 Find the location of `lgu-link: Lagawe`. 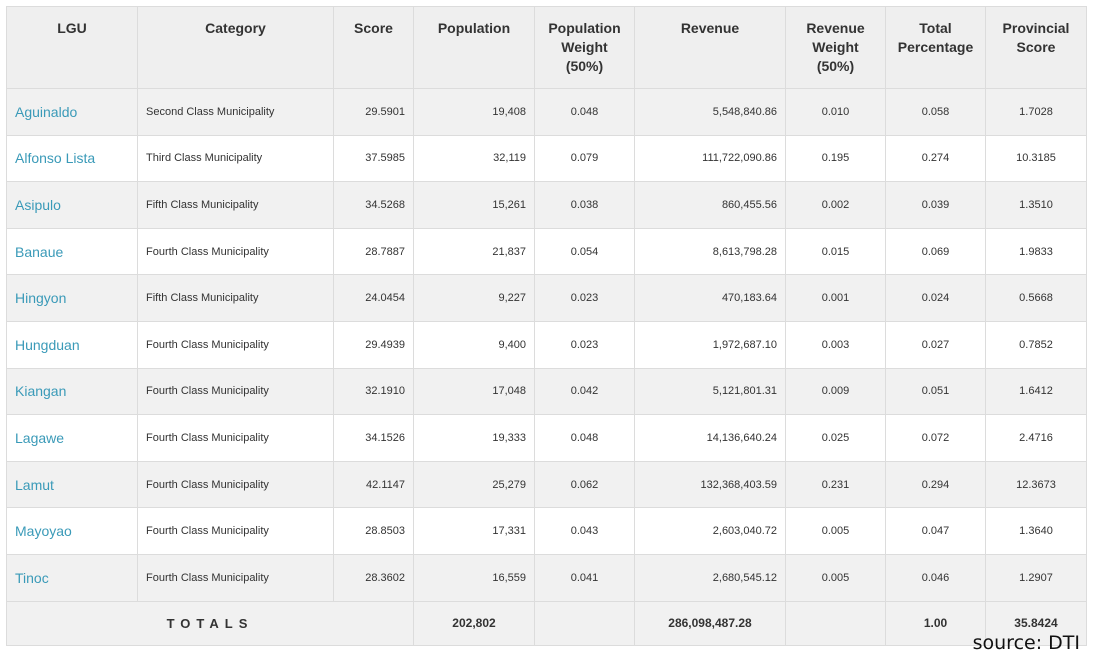

lgu-link: Lagawe is located at coordinates (72, 438).